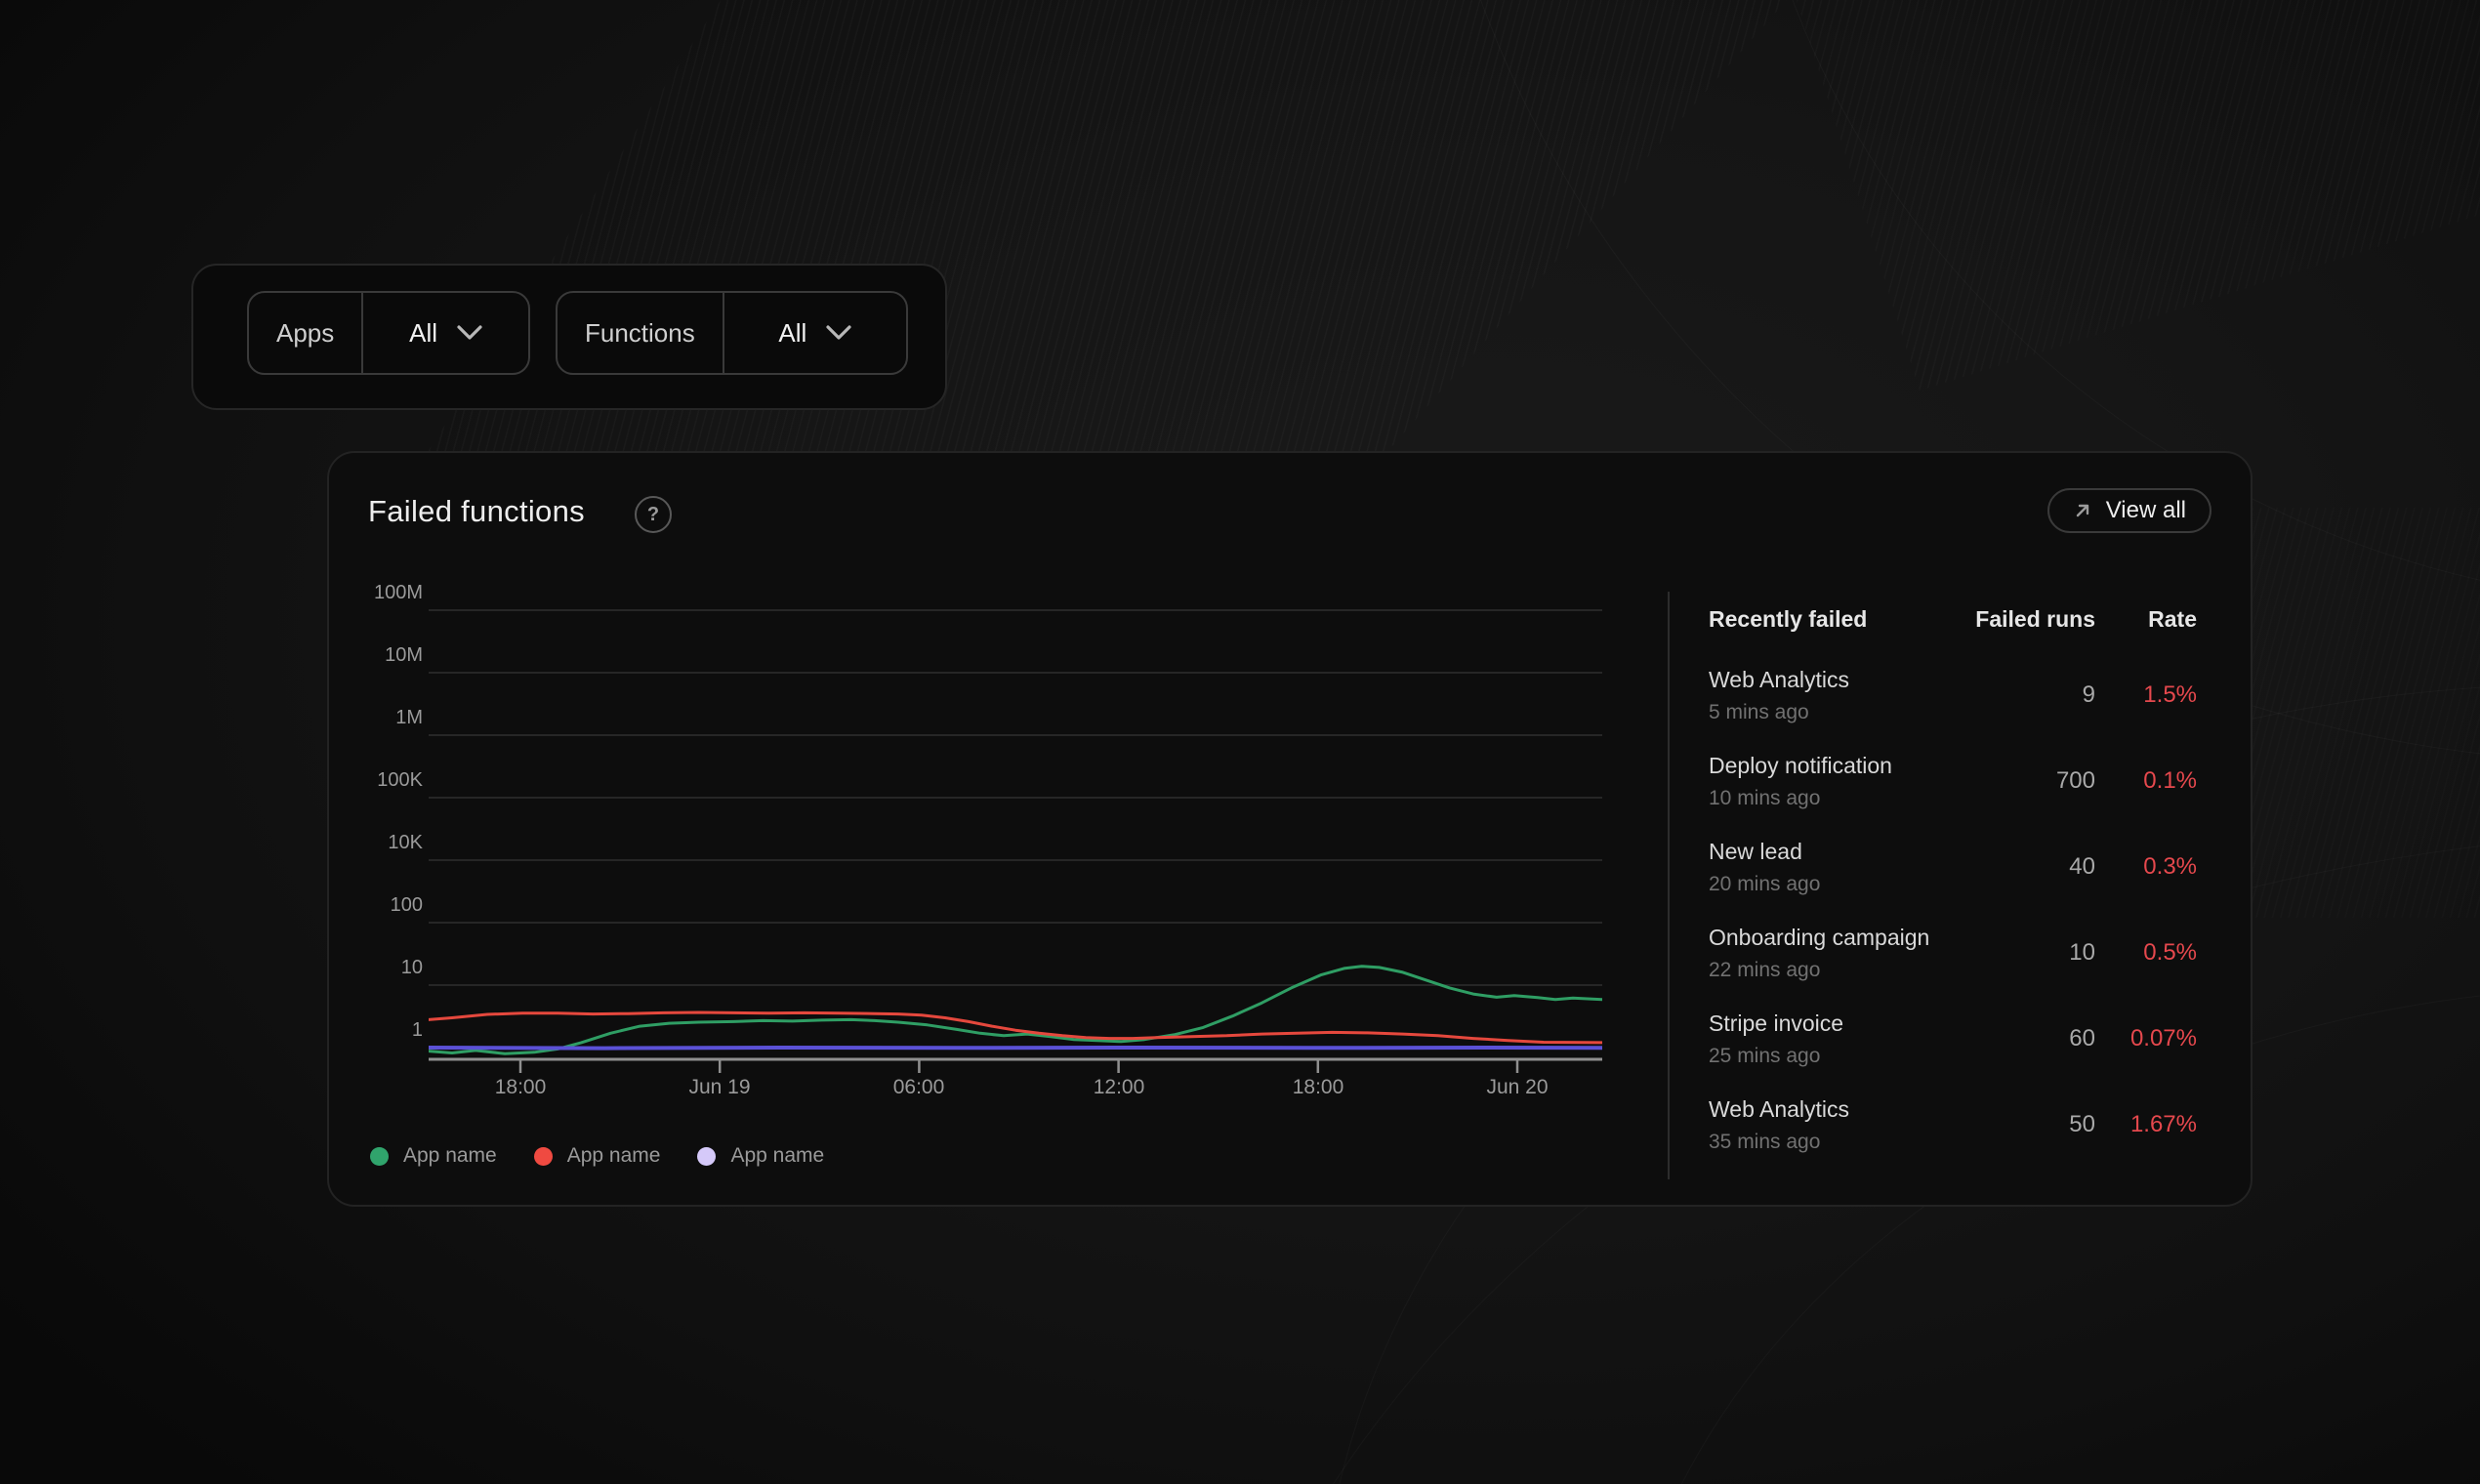  Describe the element at coordinates (398, 593) in the screenshot. I see `y-axis-tick: 100M` at that location.